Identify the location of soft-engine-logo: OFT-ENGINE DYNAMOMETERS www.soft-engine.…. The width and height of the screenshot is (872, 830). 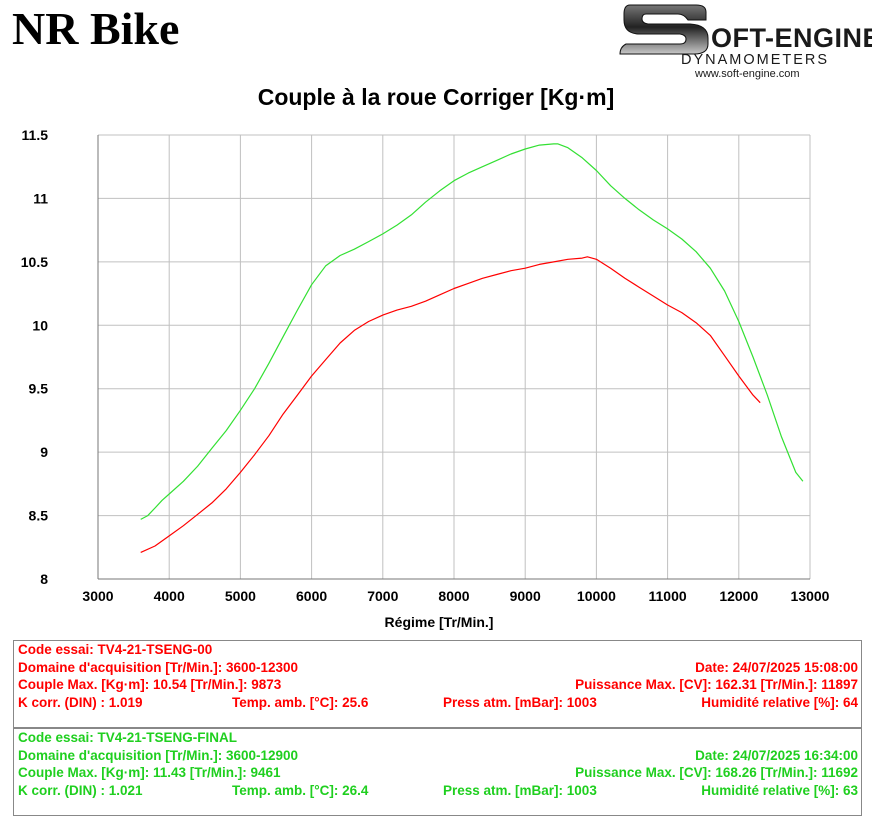
(745, 42).